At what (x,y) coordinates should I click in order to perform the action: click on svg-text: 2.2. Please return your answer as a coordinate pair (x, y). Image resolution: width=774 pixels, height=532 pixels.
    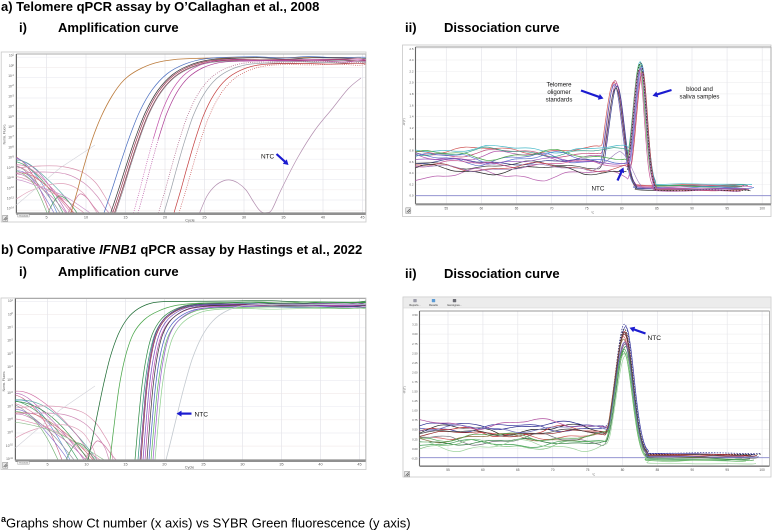
    Looking at the image, I should click on (411, 71).